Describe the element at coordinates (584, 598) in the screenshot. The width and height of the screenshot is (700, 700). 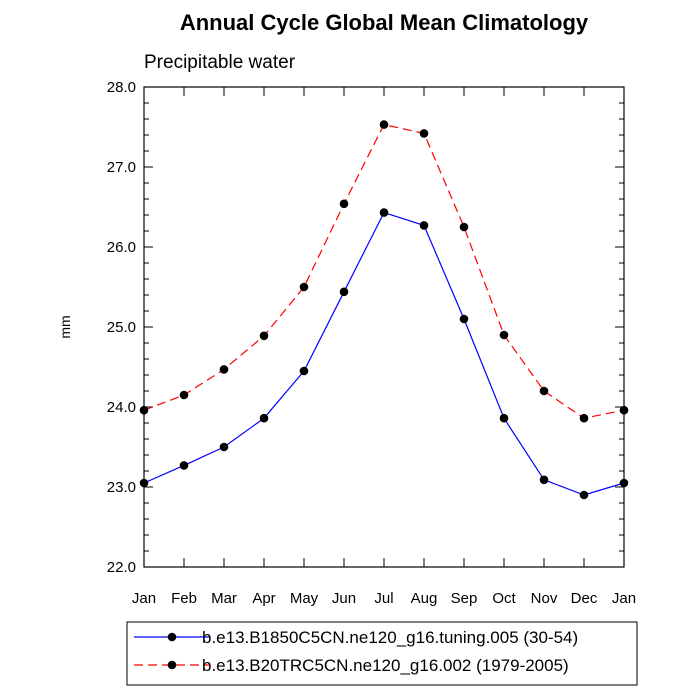
I see `x-tick-label: Dec` at that location.